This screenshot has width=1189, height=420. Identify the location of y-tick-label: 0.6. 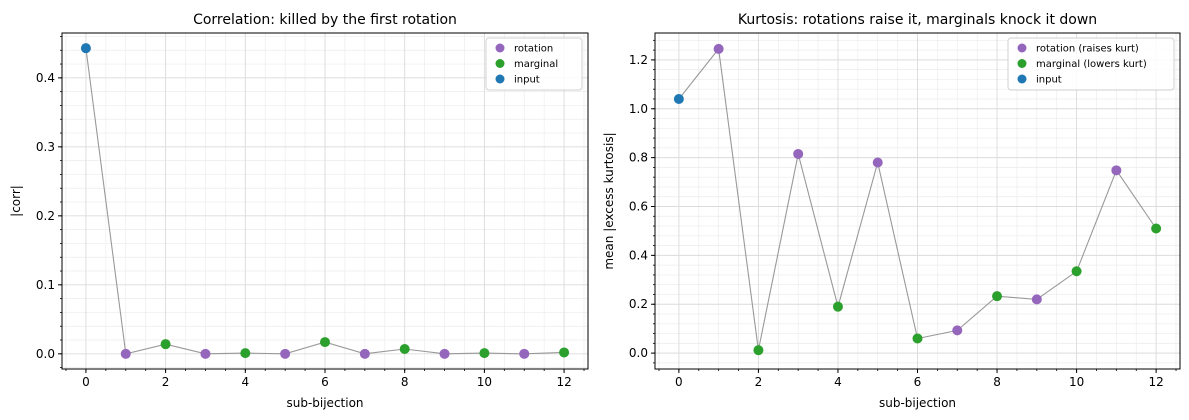
(638, 206).